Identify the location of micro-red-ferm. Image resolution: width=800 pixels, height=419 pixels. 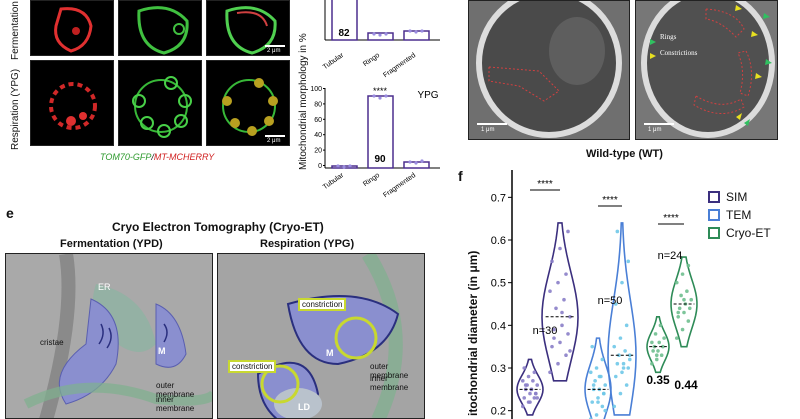
(72, 28).